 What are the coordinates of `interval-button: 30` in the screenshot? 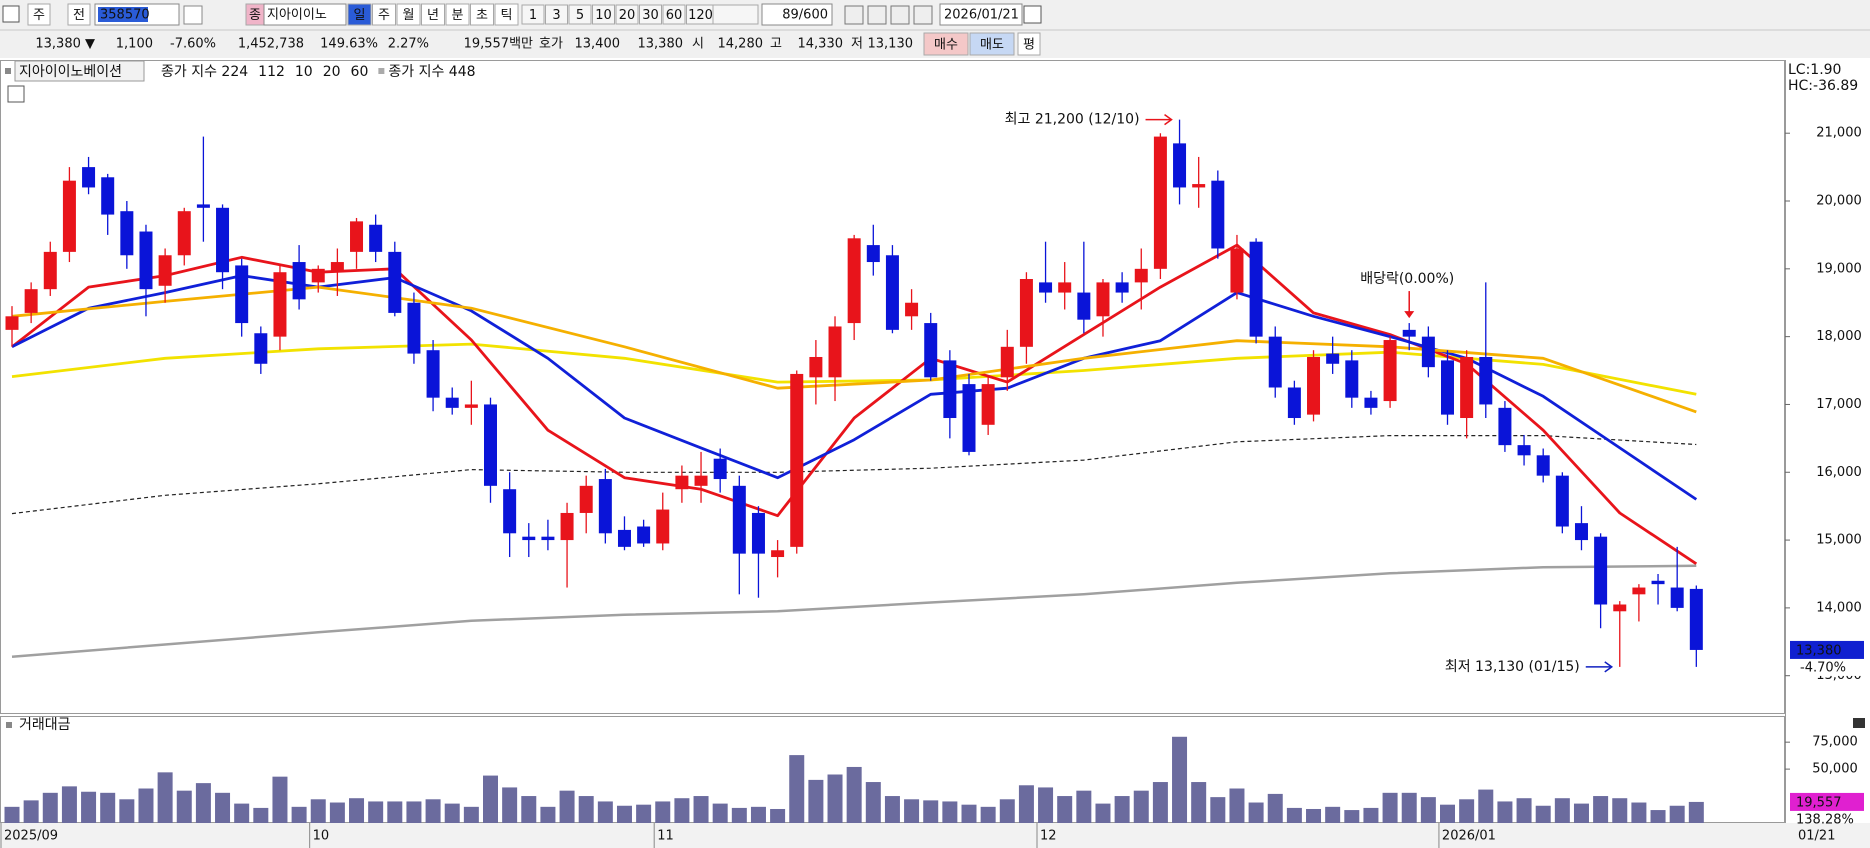 It's located at (650, 15).